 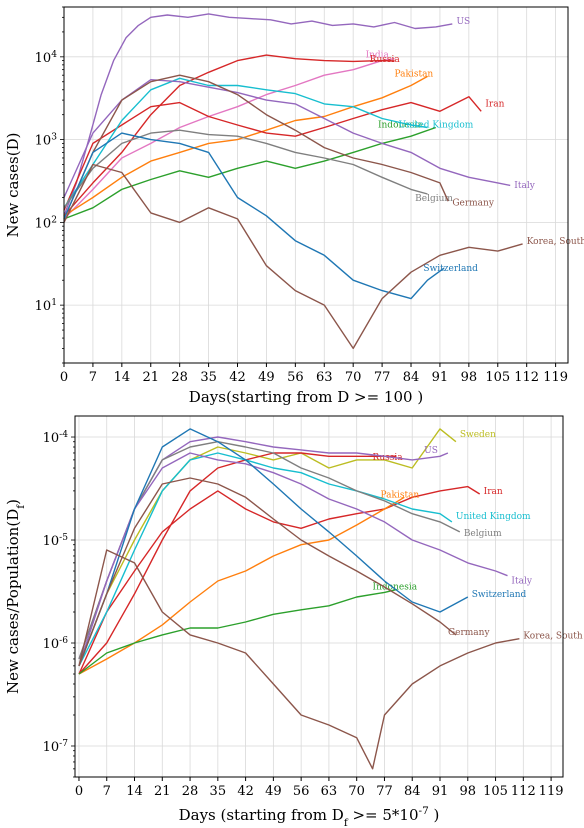 What do you see at coordinates (56, 438) in the screenshot?
I see `y-tick-label: 10⁻⁴` at bounding box center [56, 438].